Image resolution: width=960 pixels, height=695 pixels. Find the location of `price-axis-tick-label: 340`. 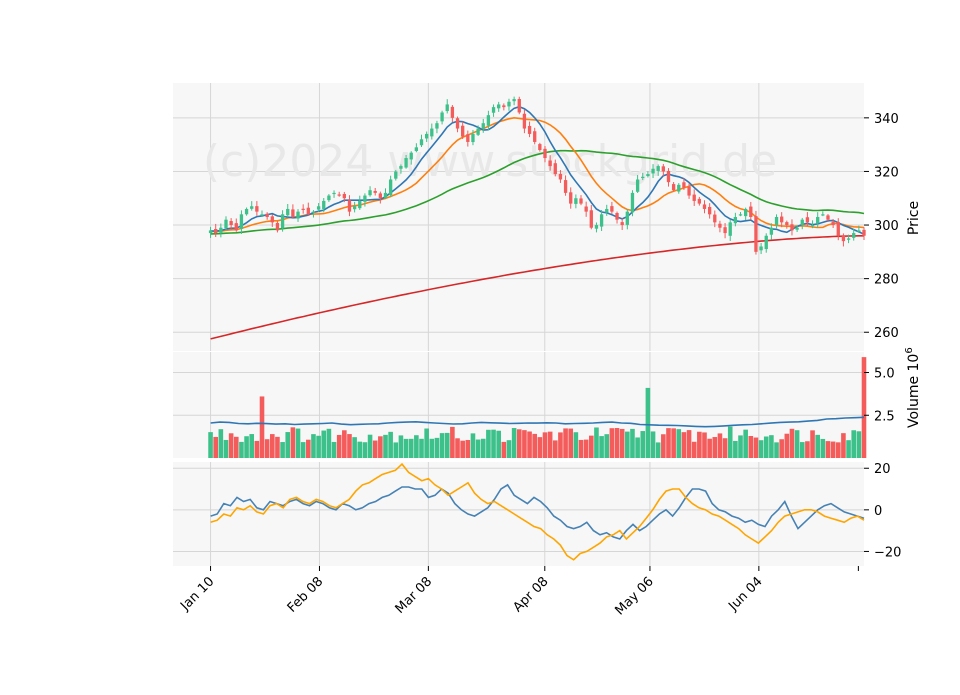

price-axis-tick-label: 340 is located at coordinates (886, 119).